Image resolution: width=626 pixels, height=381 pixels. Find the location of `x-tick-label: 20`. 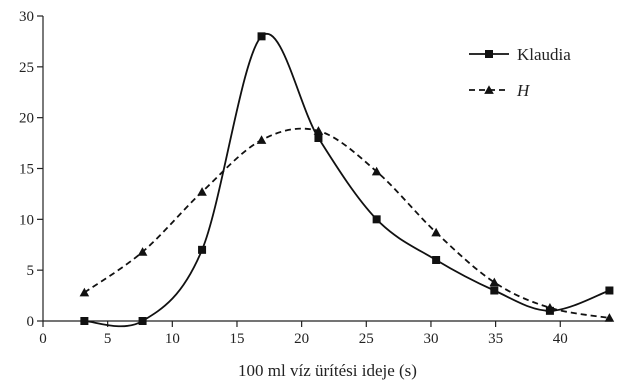

x-tick-label: 20 is located at coordinates (301, 339).